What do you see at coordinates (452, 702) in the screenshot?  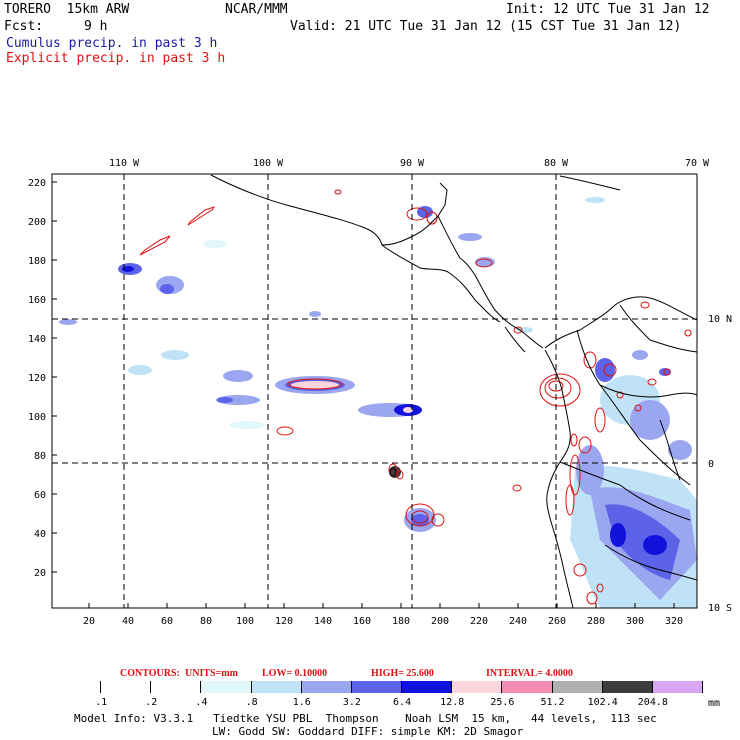 I see `legend-value-label: 12.8` at bounding box center [452, 702].